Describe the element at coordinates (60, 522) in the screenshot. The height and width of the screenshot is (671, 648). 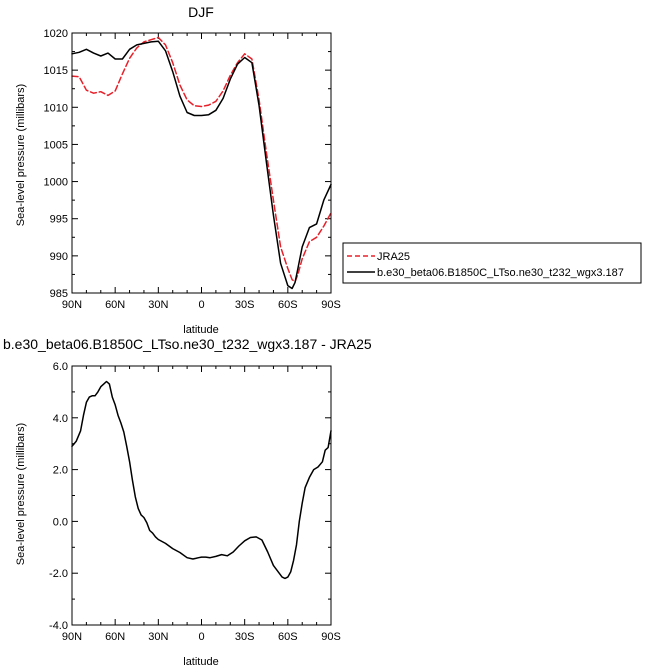
I see `bottom-y-tick-label: 0.0` at that location.